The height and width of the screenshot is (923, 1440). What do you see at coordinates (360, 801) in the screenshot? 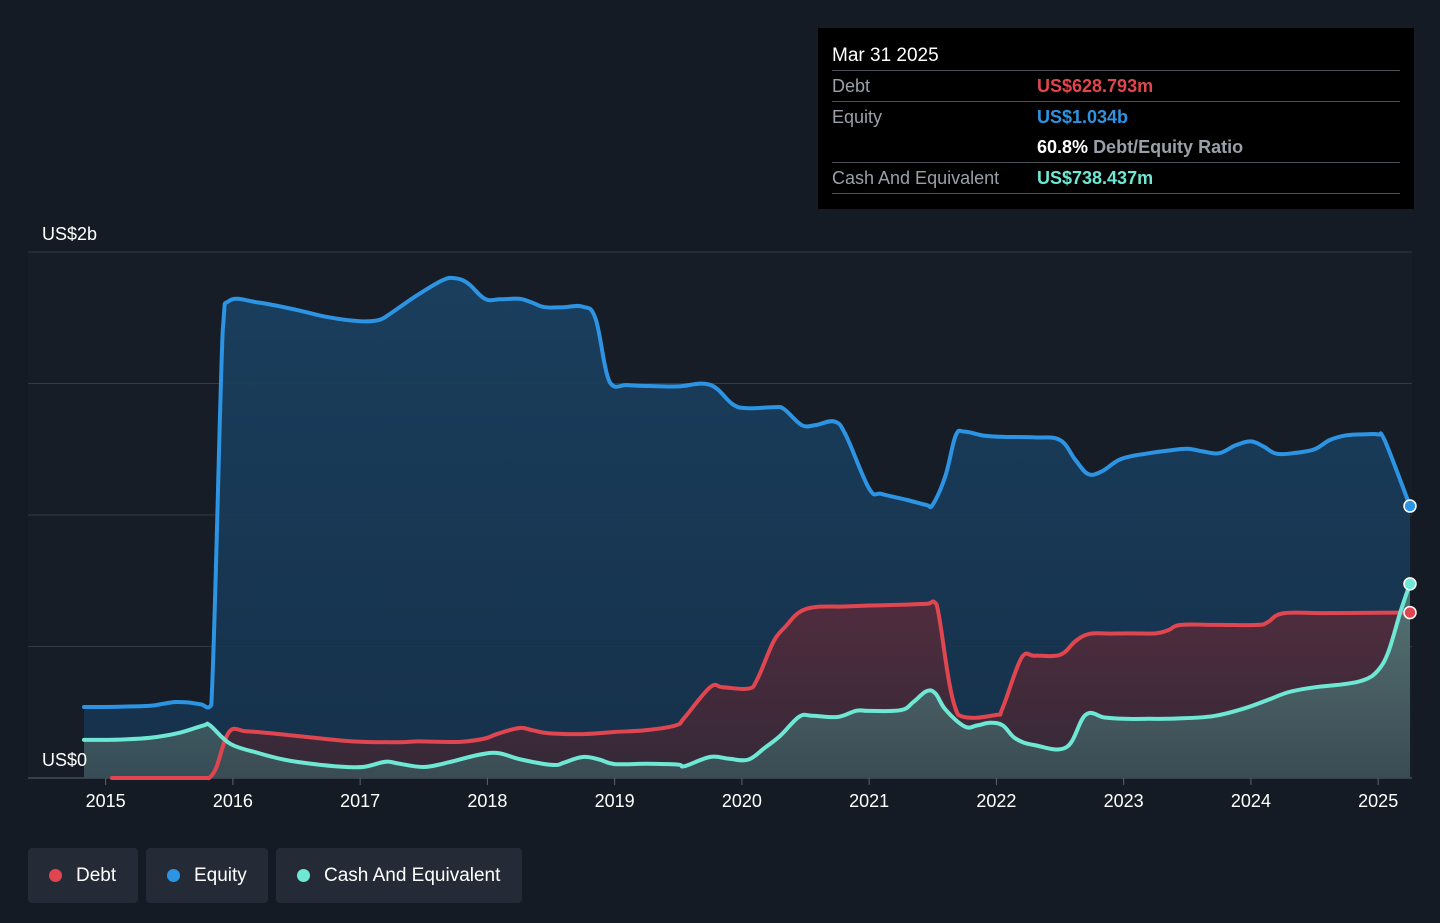
I see `x-tick-label: 2017` at bounding box center [360, 801].